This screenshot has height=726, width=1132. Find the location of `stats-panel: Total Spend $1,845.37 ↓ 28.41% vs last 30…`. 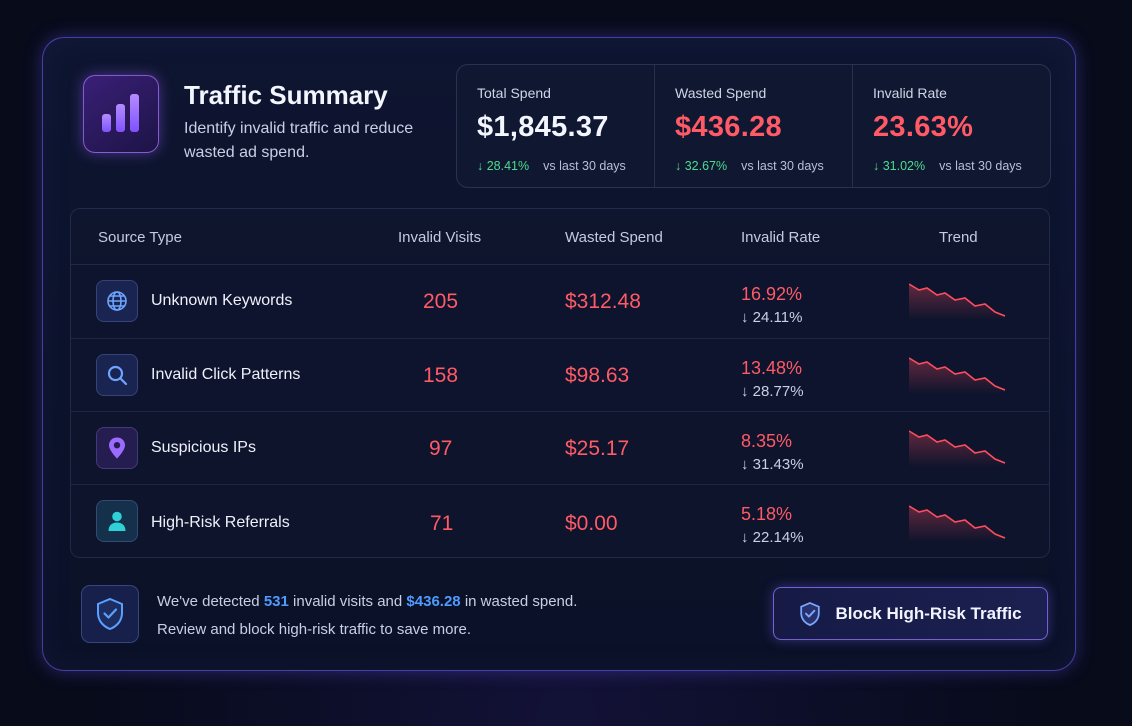

stats-panel: Total Spend $1,845.37 ↓ 28.41% vs last 30… is located at coordinates (753, 126).